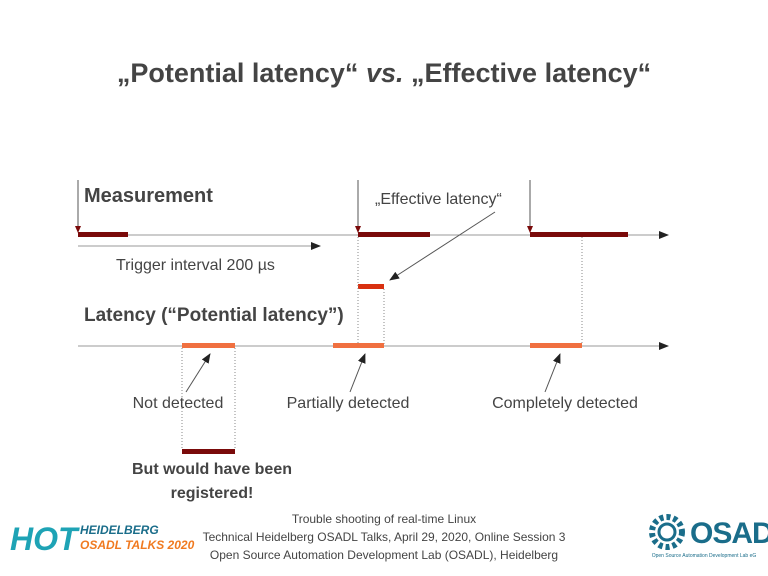 This screenshot has width=768, height=576. Describe the element at coordinates (45, 539) in the screenshot. I see `logo-hot: HOT` at that location.